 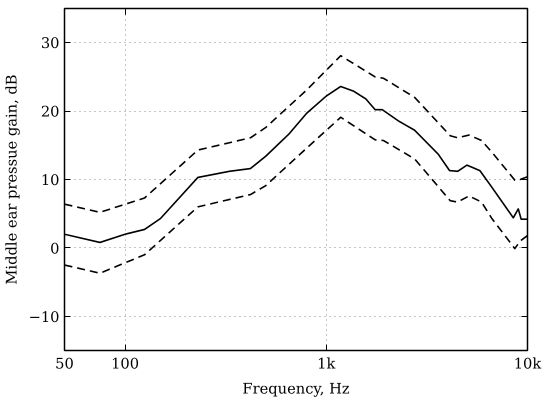 What do you see at coordinates (50, 43) in the screenshot?
I see `y-tick-label: 30` at bounding box center [50, 43].